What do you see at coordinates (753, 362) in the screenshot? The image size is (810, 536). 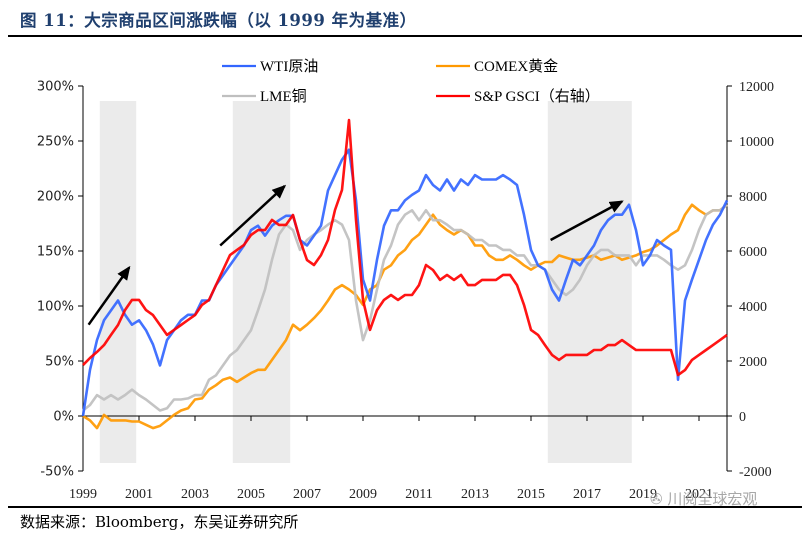 I see `right-tick-label: 2000` at bounding box center [753, 362].